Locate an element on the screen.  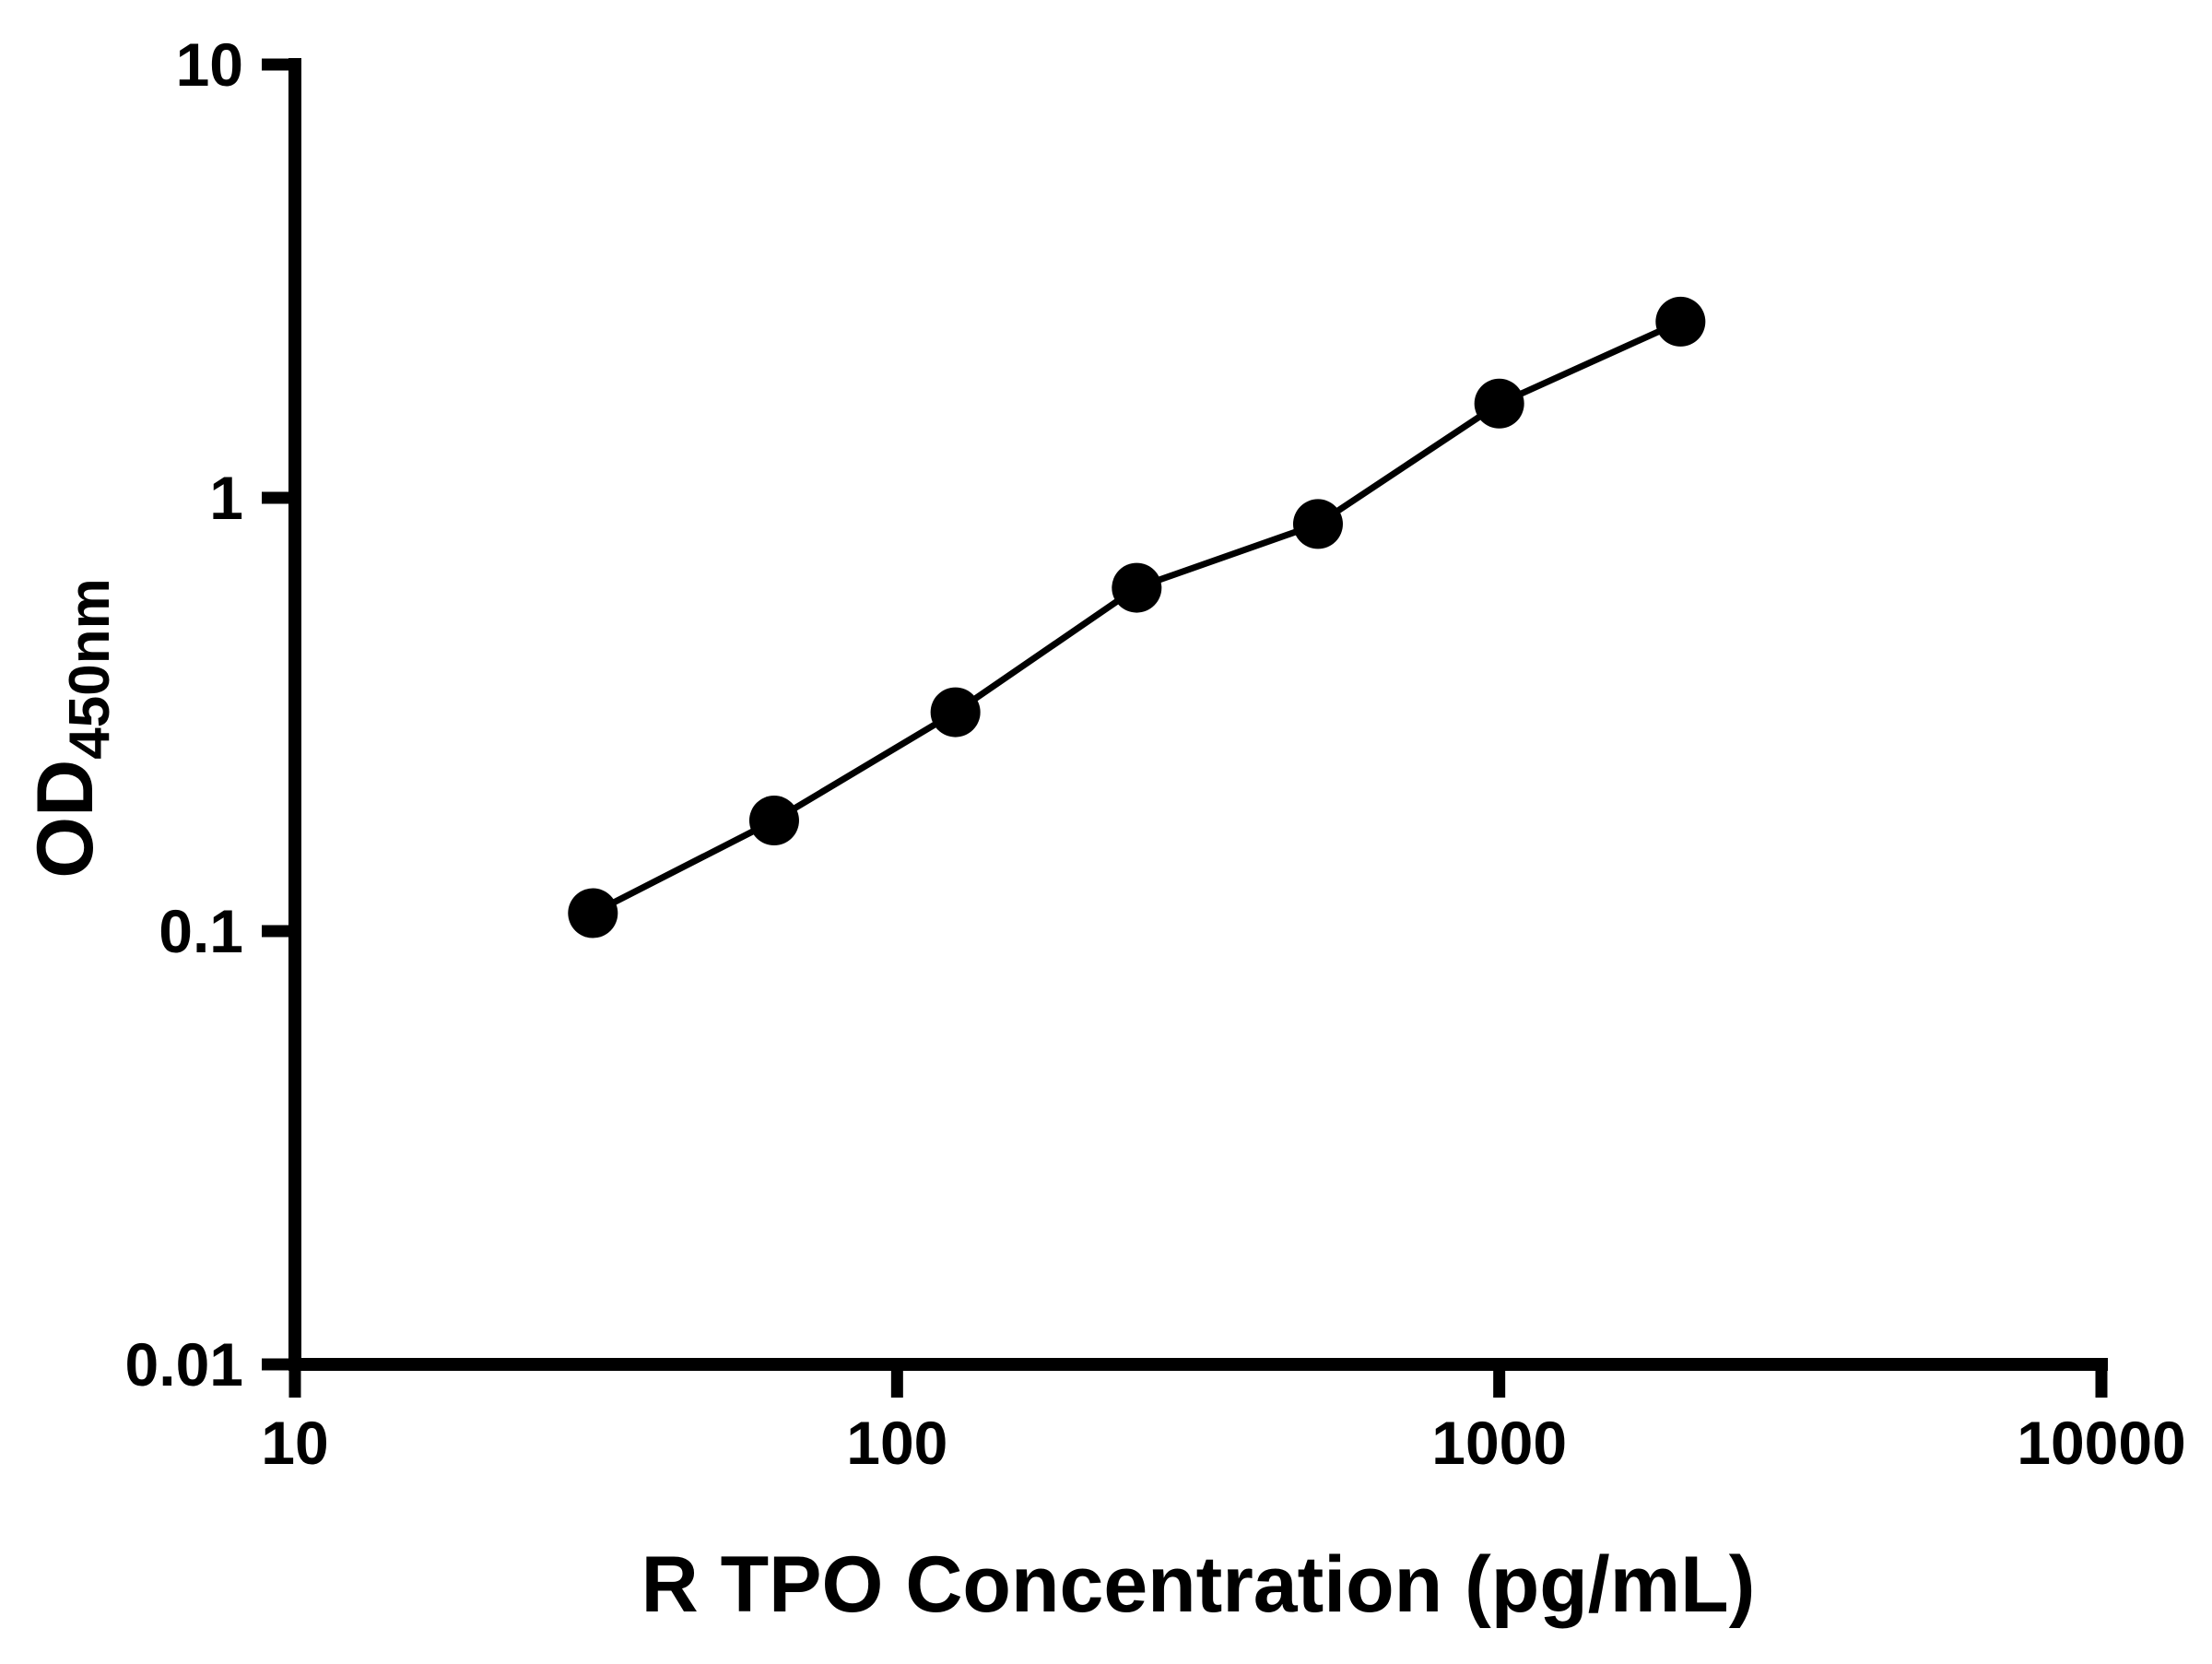
x-tick-label: 100 is located at coordinates (896, 1443).